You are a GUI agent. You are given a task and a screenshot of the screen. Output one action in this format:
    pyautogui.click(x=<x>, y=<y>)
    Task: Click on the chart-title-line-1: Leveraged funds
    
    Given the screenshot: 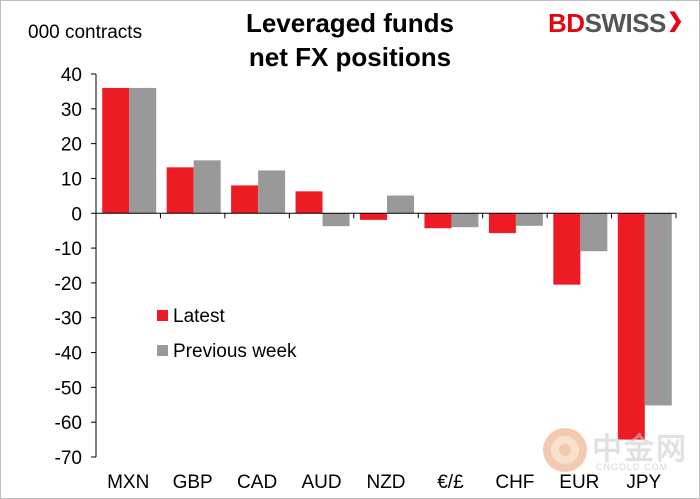 What is the action you would take?
    pyautogui.click(x=350, y=23)
    